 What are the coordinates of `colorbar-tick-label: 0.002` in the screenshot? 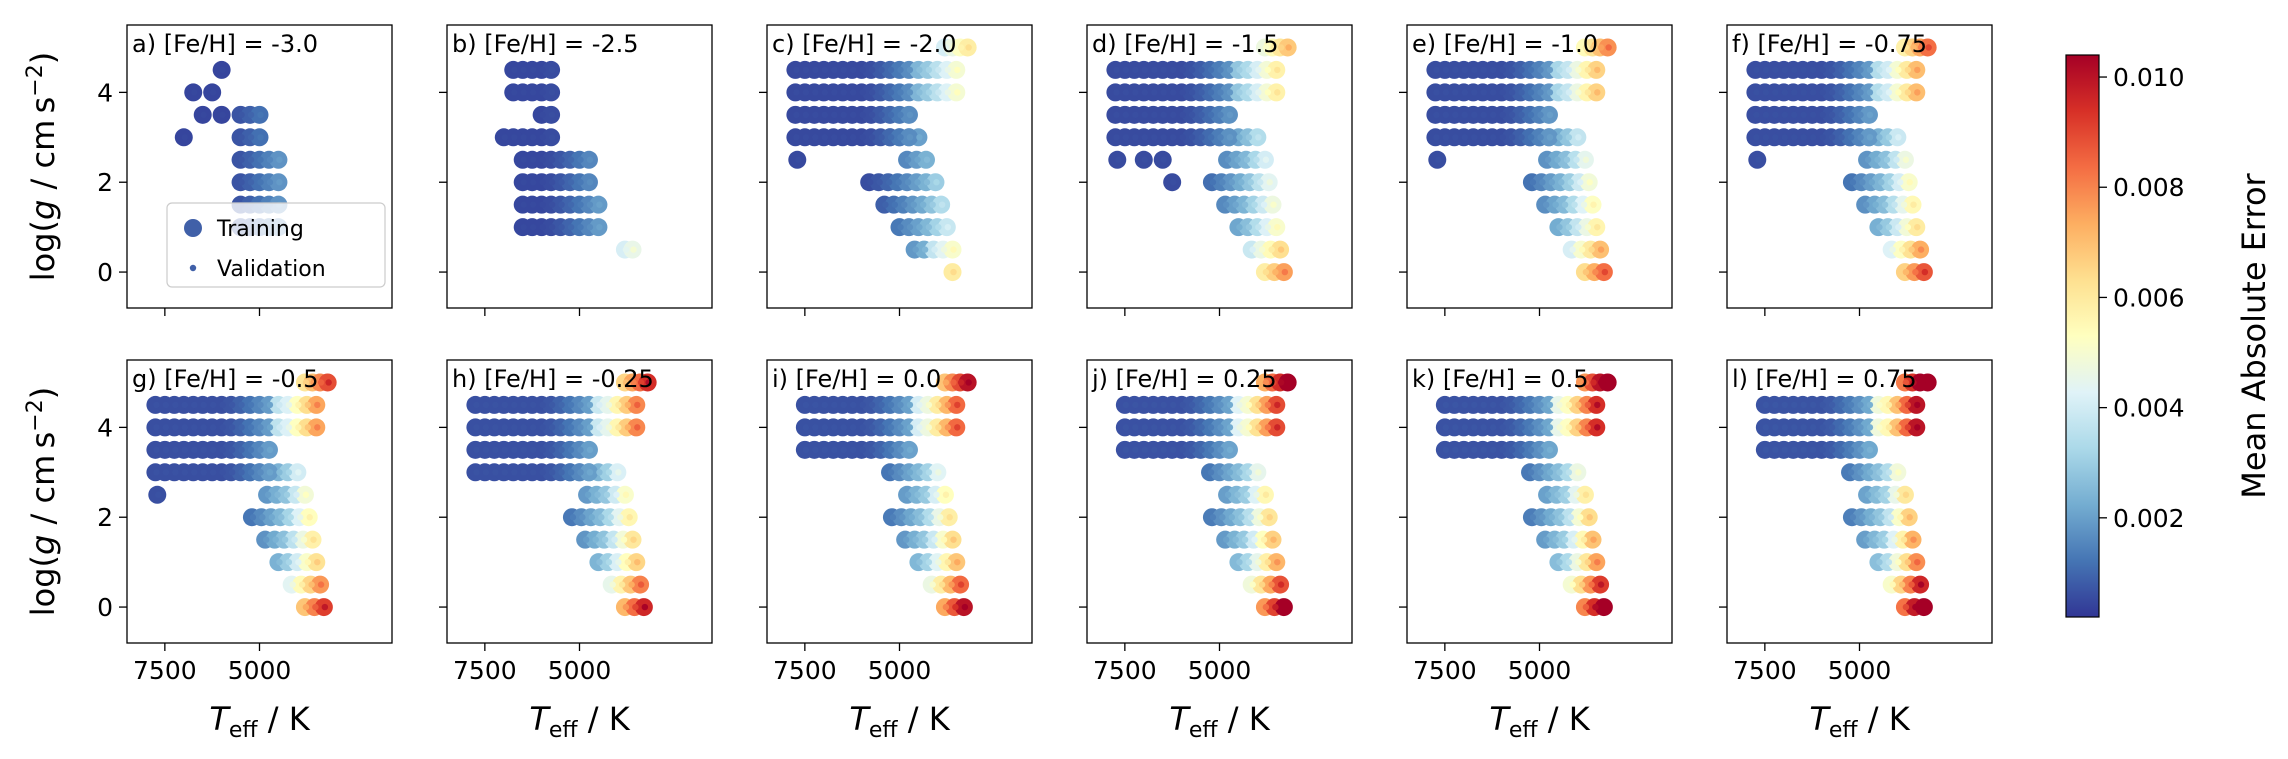 It's located at (2149, 518).